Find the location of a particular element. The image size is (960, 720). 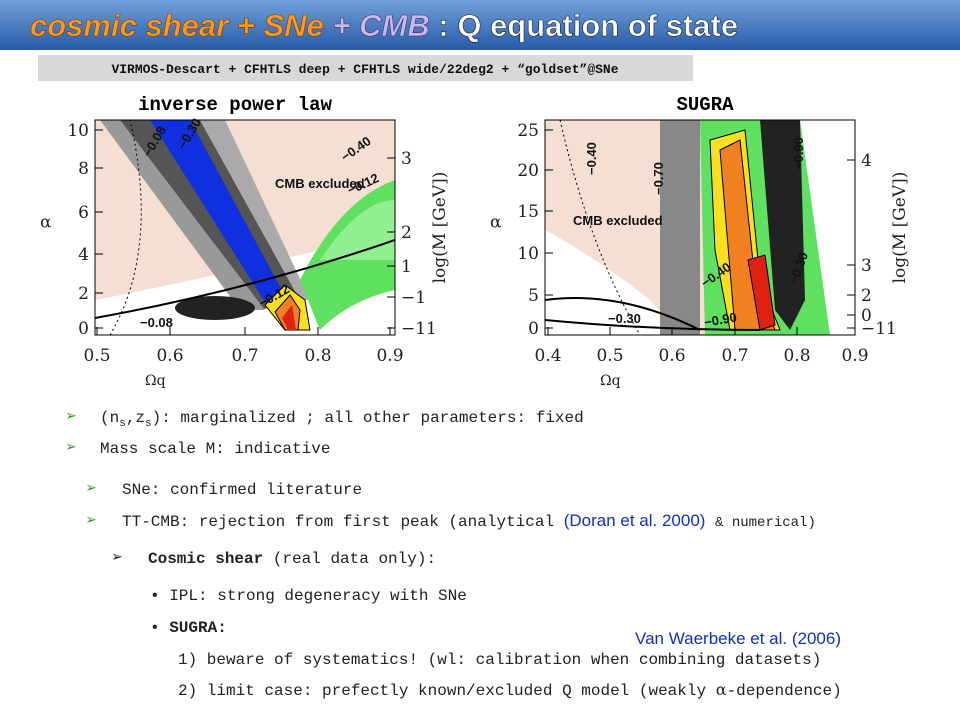

y-tick-label: 5 is located at coordinates (533, 296).